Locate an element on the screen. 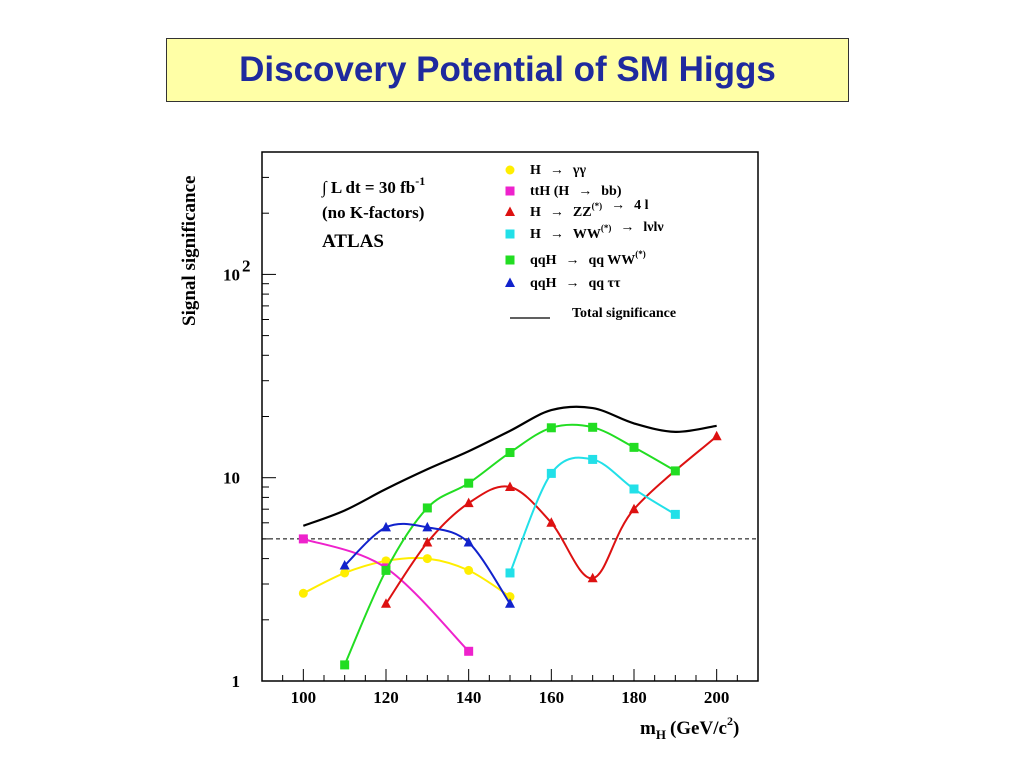 This screenshot has width=1024, height=768. legend-marker-h-gamma-gamma is located at coordinates (510, 170).